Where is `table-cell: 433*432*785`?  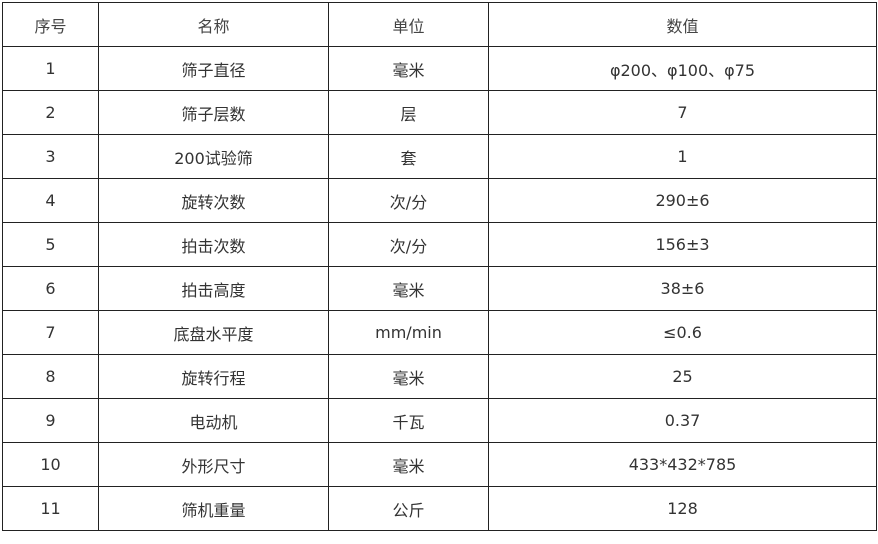
table-cell: 433*432*785 is located at coordinates (682, 464).